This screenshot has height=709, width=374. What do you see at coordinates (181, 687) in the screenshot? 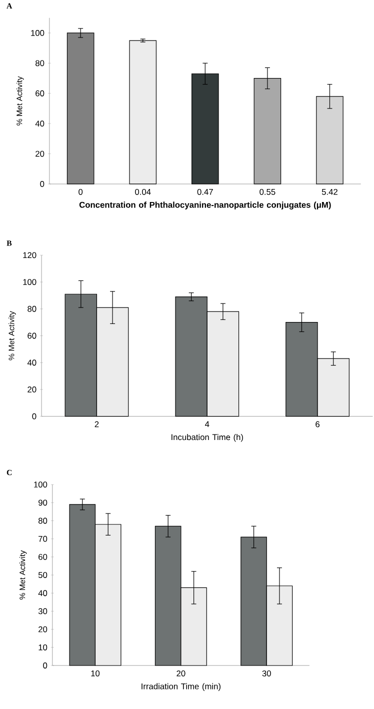
I see `x-axis-title: Irradiation Time (min)` at bounding box center [181, 687].